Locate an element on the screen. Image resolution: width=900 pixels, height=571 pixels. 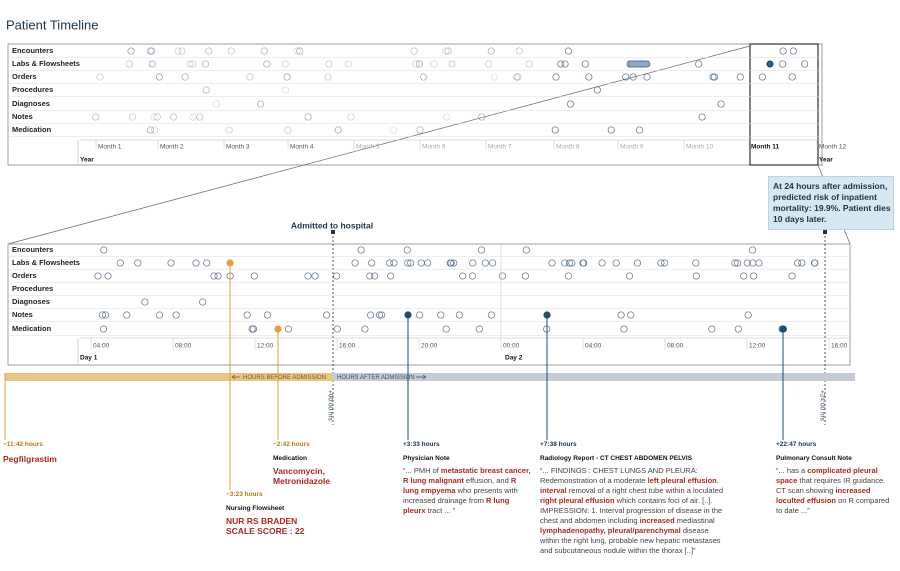
before-bar is located at coordinates (169, 377).